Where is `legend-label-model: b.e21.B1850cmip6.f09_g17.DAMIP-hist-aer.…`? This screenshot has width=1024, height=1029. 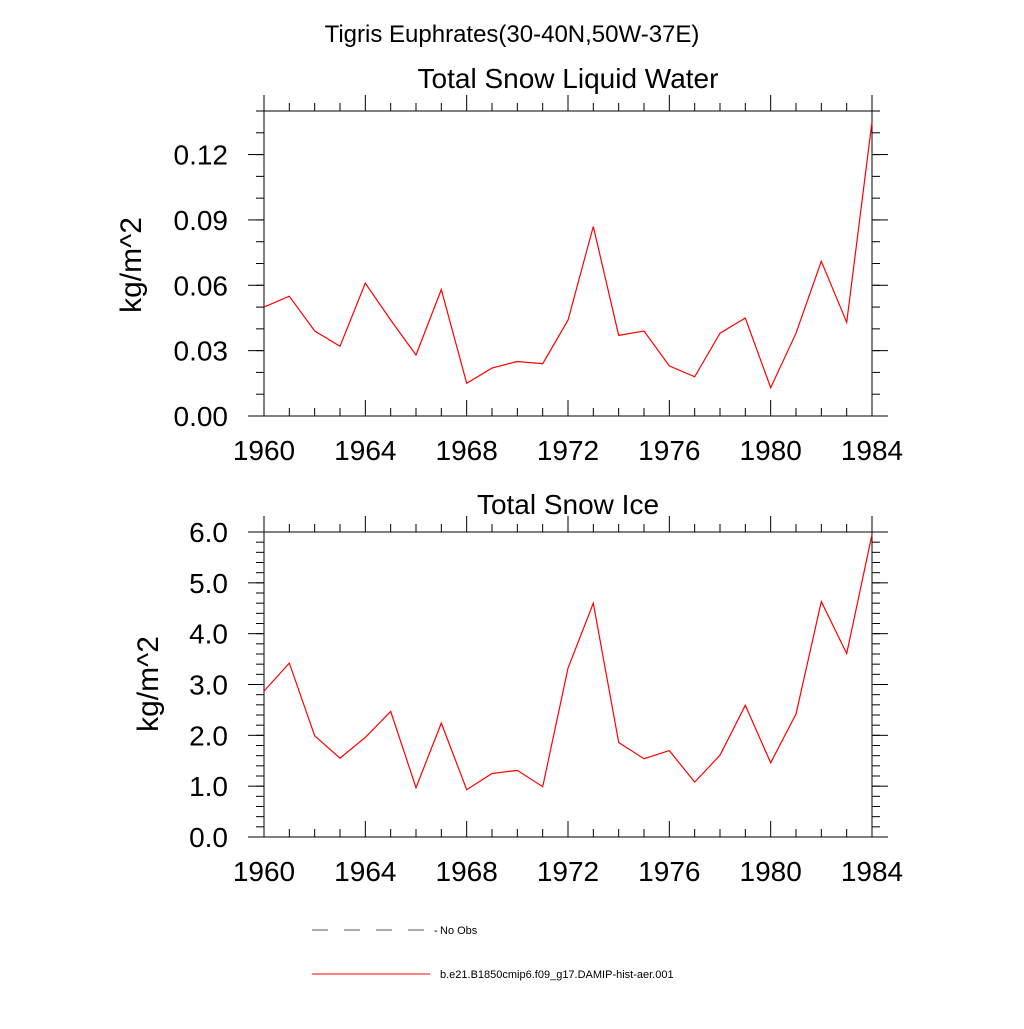
legend-label-model: b.e21.B1850cmip6.f09_g17.DAMIP-hist-aer.… is located at coordinates (557, 975).